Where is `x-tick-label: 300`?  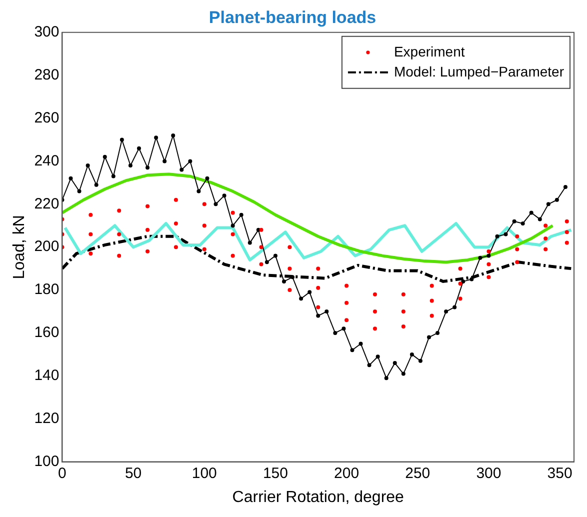
x-tick-label: 300 is located at coordinates (489, 473).